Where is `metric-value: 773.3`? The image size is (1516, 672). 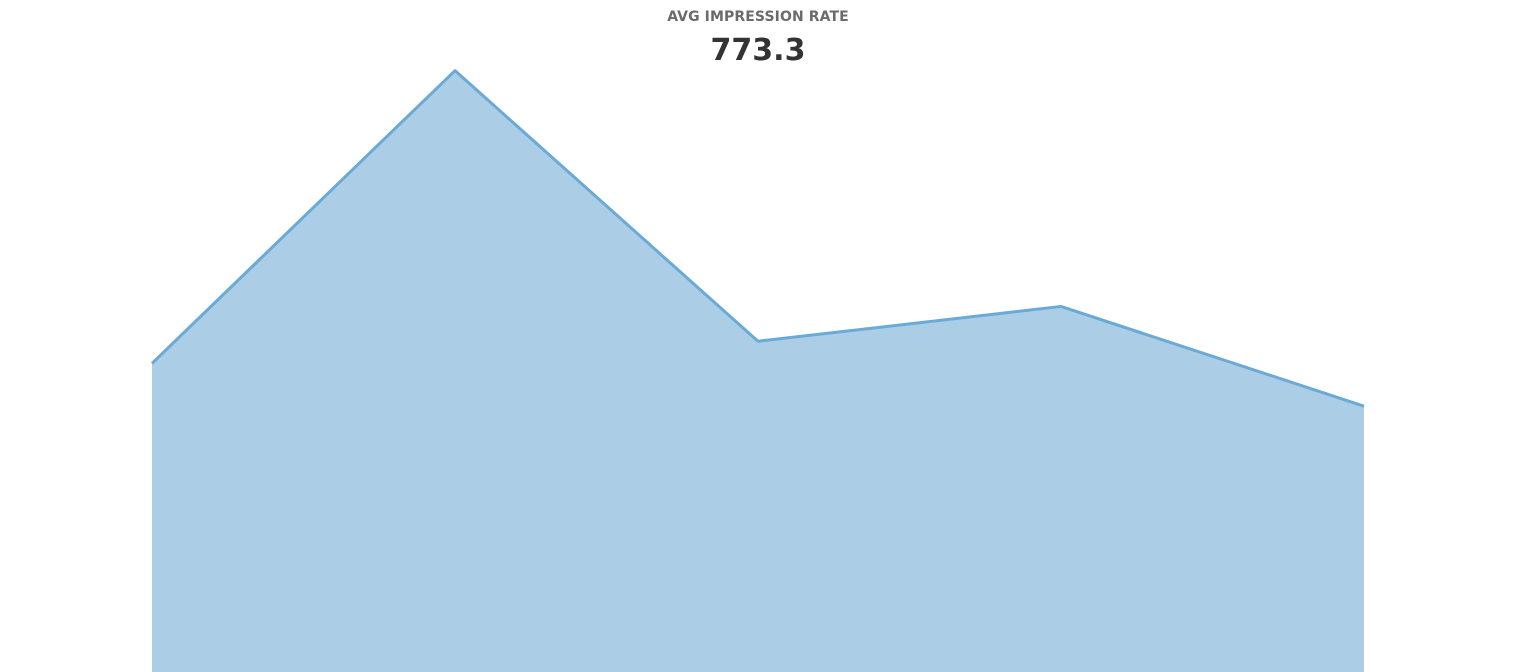
metric-value: 773.3 is located at coordinates (758, 50).